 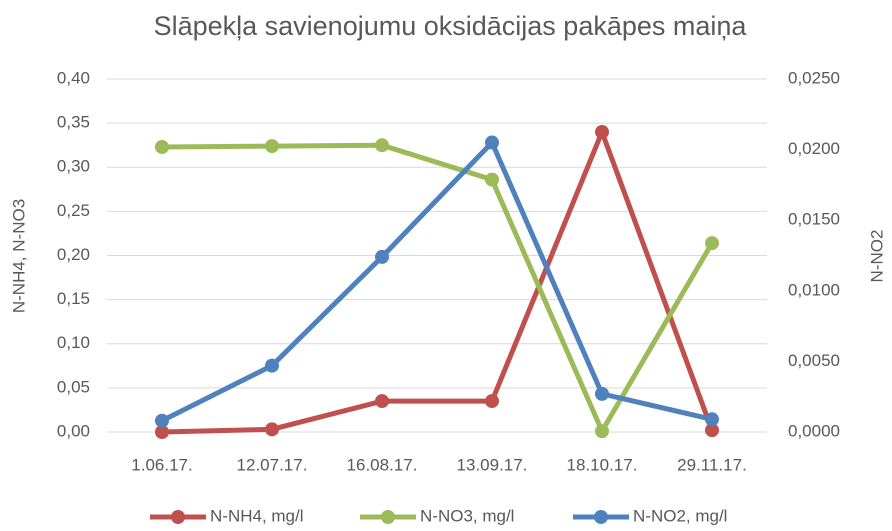 What do you see at coordinates (73, 430) in the screenshot?
I see `y-tick-label: 0,00` at bounding box center [73, 430].